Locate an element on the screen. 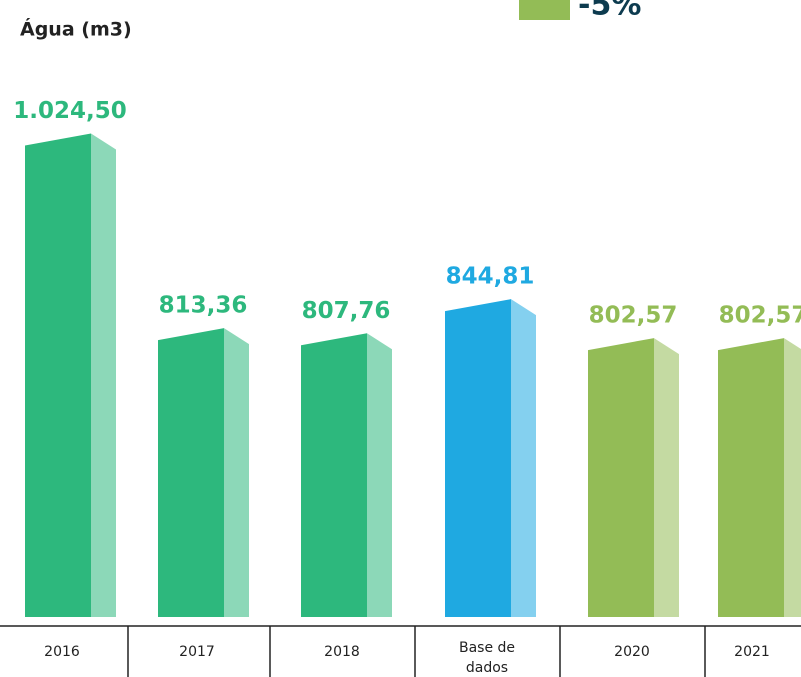 This screenshot has width=801, height=677. x-tick-label: Base de dados is located at coordinates (487, 658).